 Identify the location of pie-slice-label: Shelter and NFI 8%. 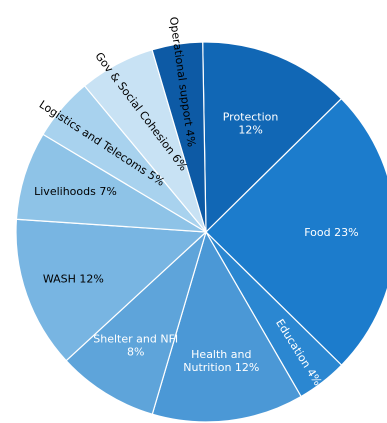
(135, 345).